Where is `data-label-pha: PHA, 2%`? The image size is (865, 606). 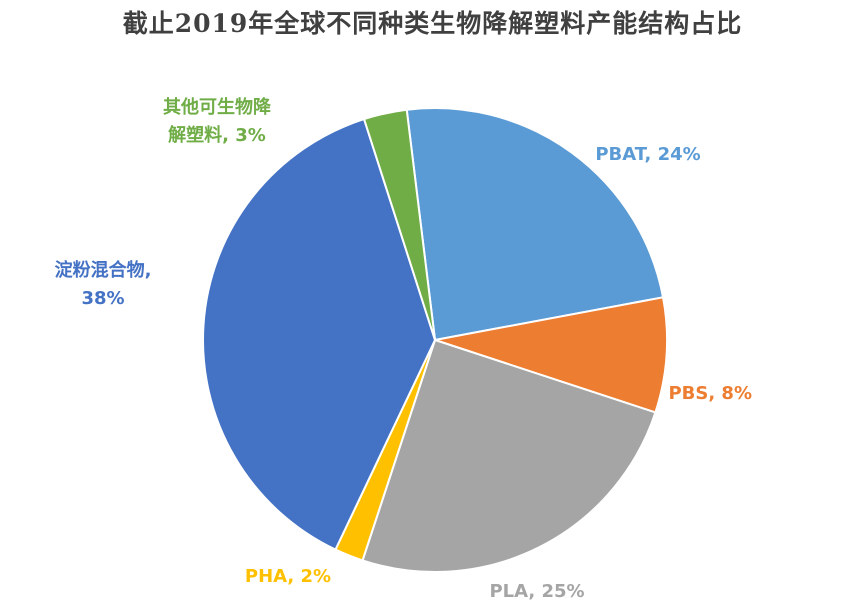
data-label-pha: PHA, 2% is located at coordinates (288, 576).